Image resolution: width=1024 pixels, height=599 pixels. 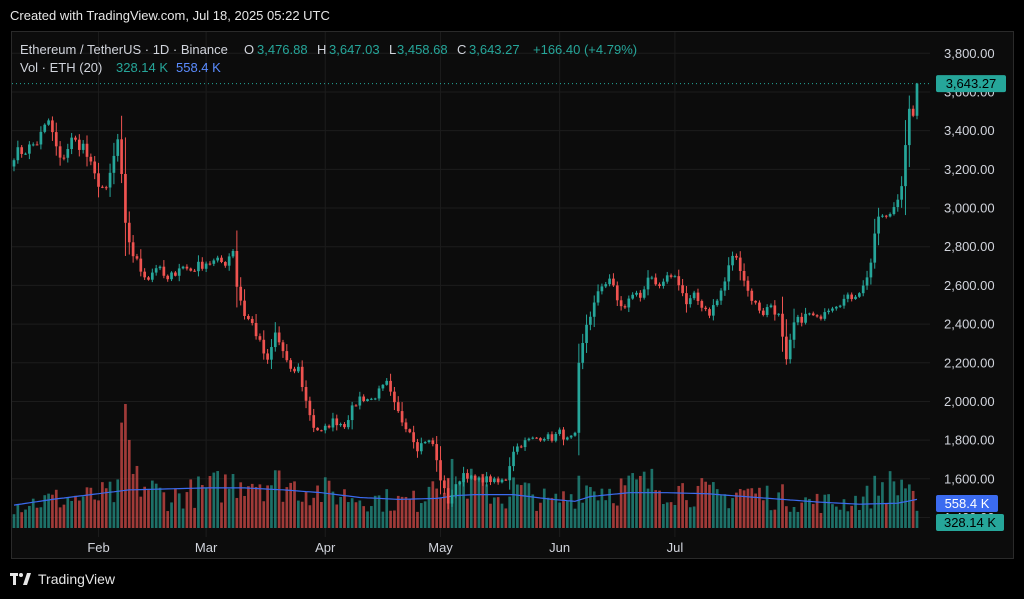 What do you see at coordinates (354, 49) in the screenshot?
I see `legend-high-value: 3,647.03` at bounding box center [354, 49].